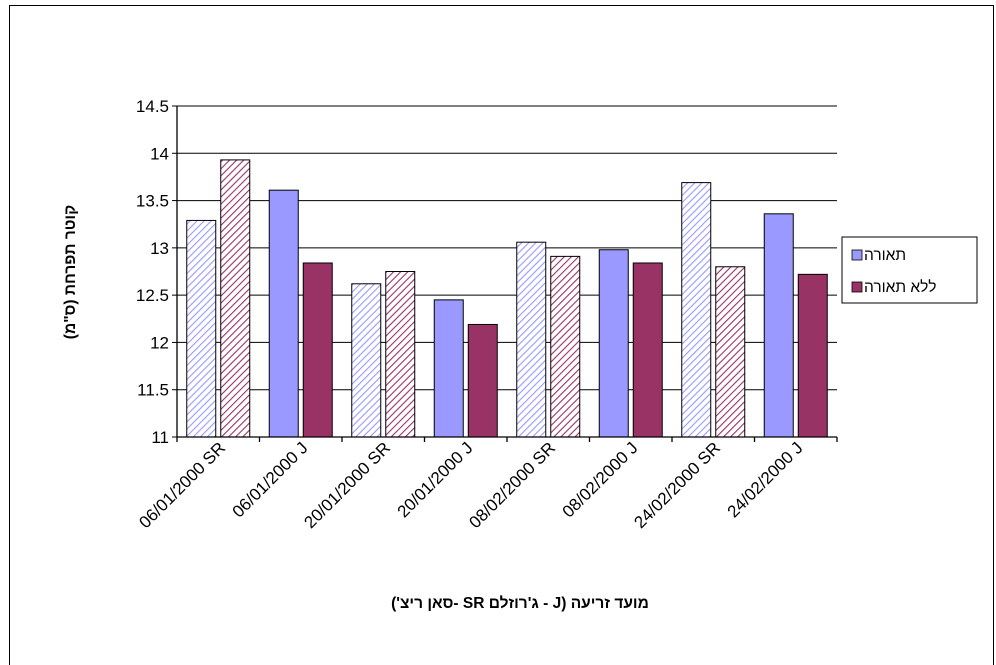 The height and width of the screenshot is (665, 996). Describe the element at coordinates (152, 272) in the screenshot. I see `y-tick-labels: 11 11.5 12 12.5 13 13.5 14 14.5` at that location.